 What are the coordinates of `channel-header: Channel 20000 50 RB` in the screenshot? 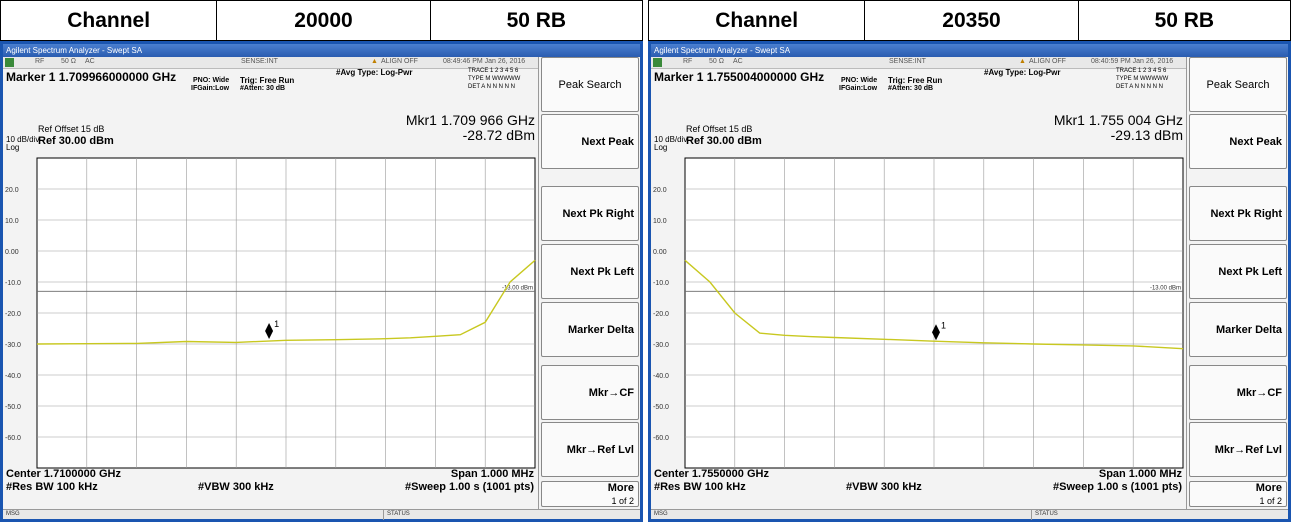 It's located at (321, 20).